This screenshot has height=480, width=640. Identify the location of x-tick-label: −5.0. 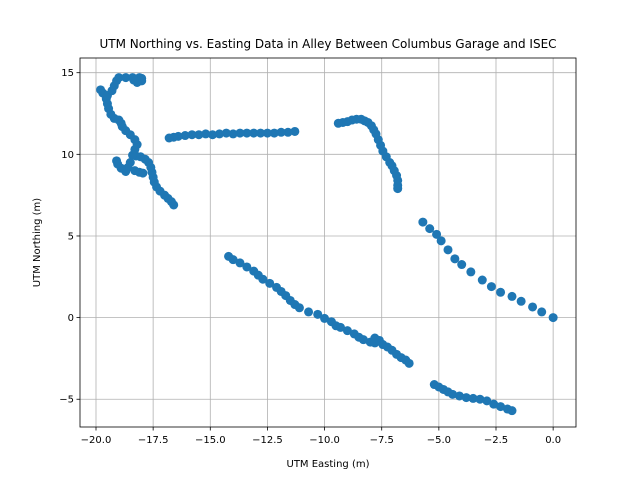
(439, 440).